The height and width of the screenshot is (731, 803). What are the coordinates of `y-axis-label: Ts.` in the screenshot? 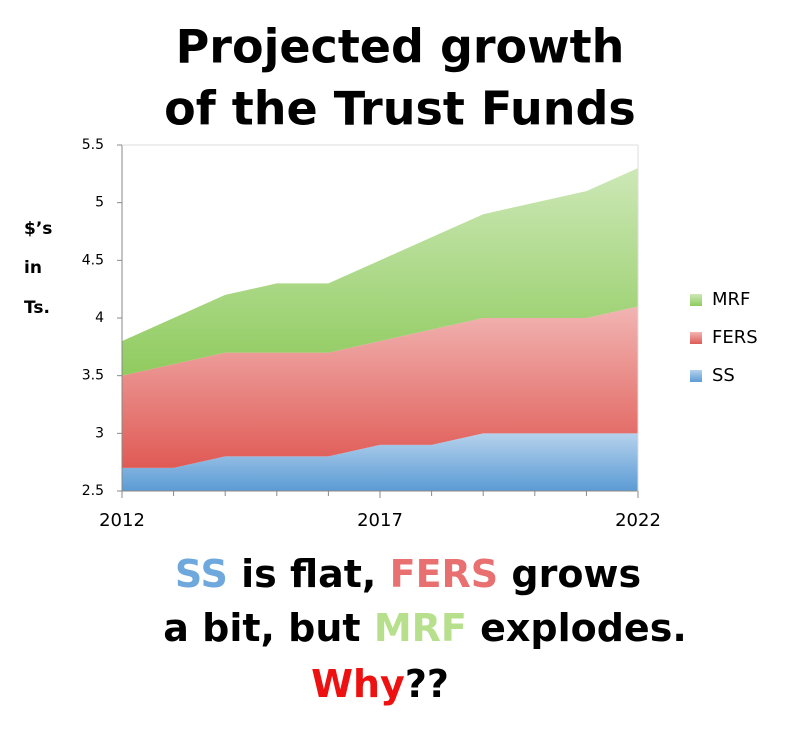 It's located at (37, 308).